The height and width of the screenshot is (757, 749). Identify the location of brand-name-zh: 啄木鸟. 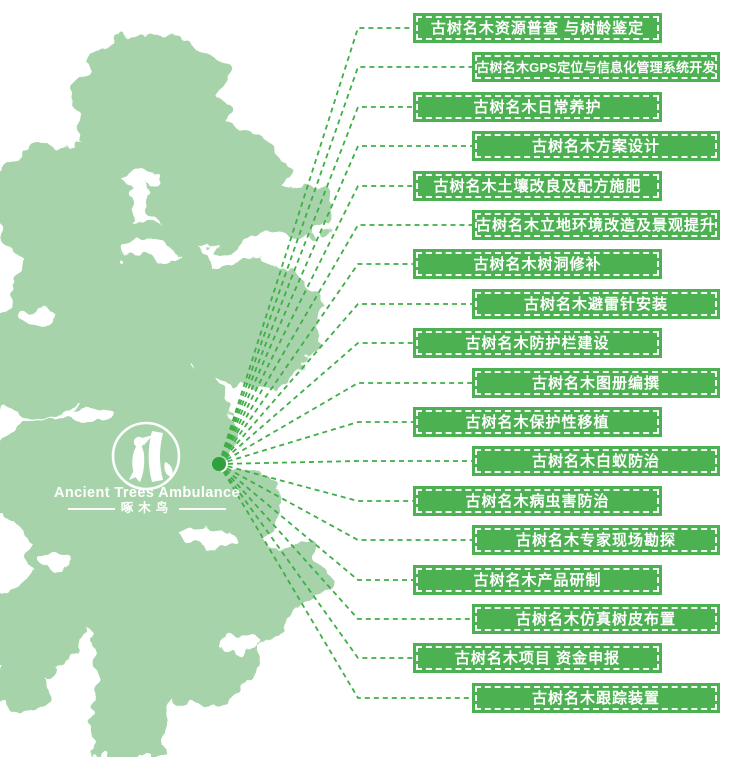
(147, 508).